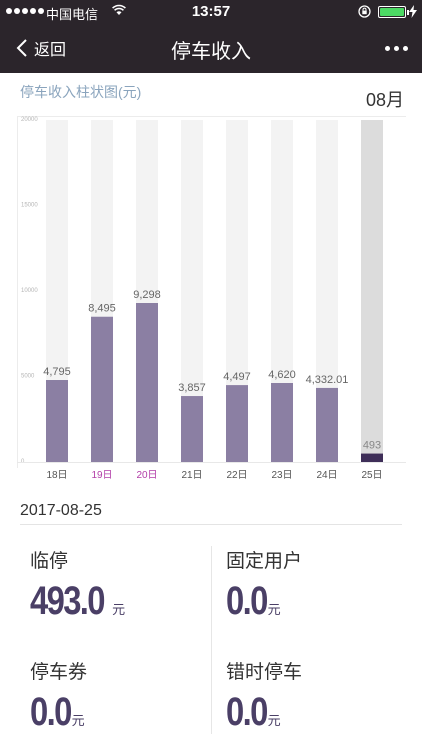 Image resolution: width=422 pixels, height=750 pixels. Describe the element at coordinates (147, 295) in the screenshot. I see `bar-value-label: 9,298` at that location.